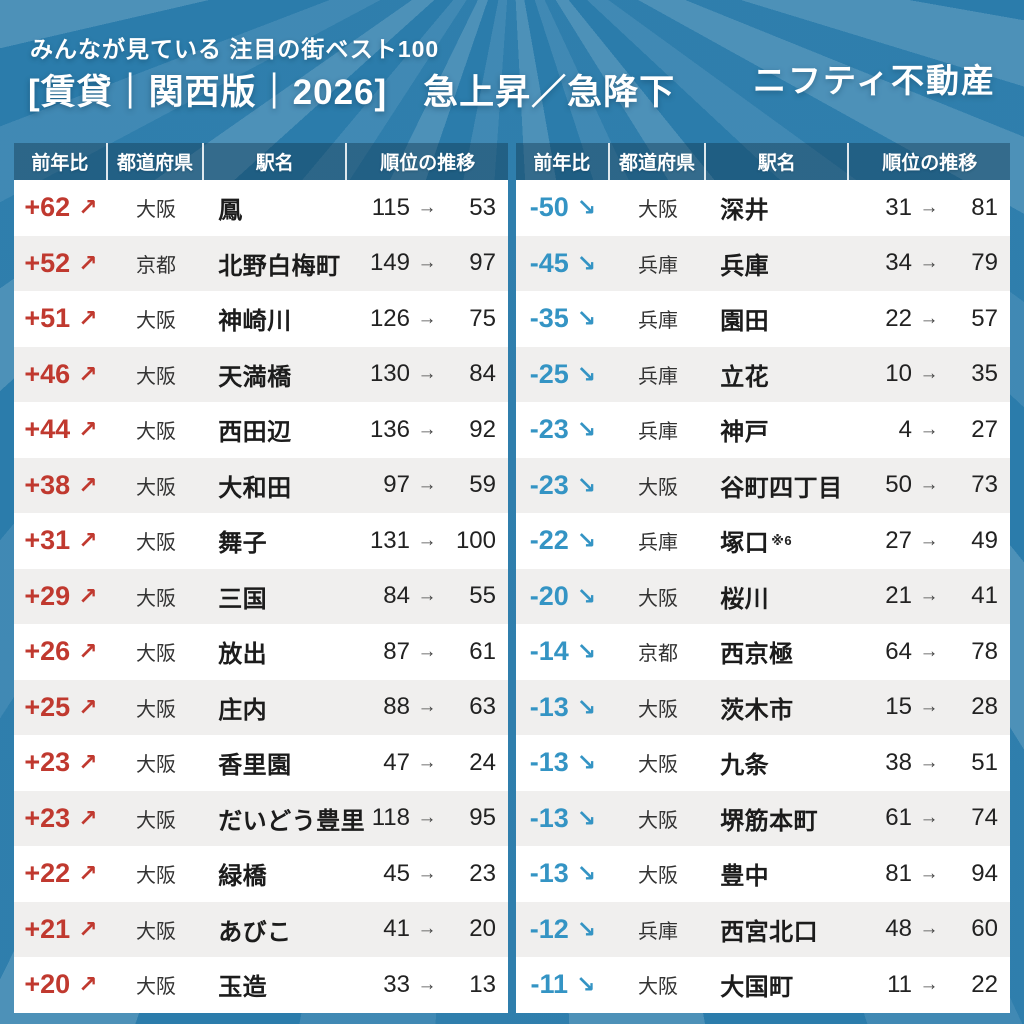 The width and height of the screenshot is (1024, 1024). What do you see at coordinates (396, 596) in the screenshot?
I see `rank-from: 84` at bounding box center [396, 596].